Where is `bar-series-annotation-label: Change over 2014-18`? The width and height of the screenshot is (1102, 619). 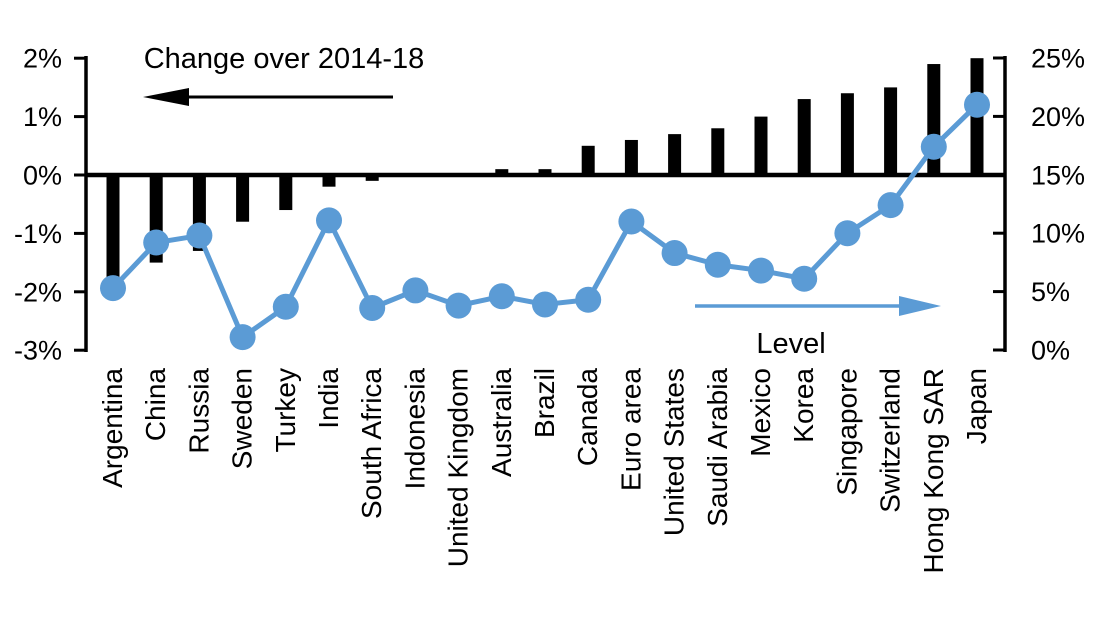 bar-series-annotation-label: Change over 2014-18 is located at coordinates (284, 59).